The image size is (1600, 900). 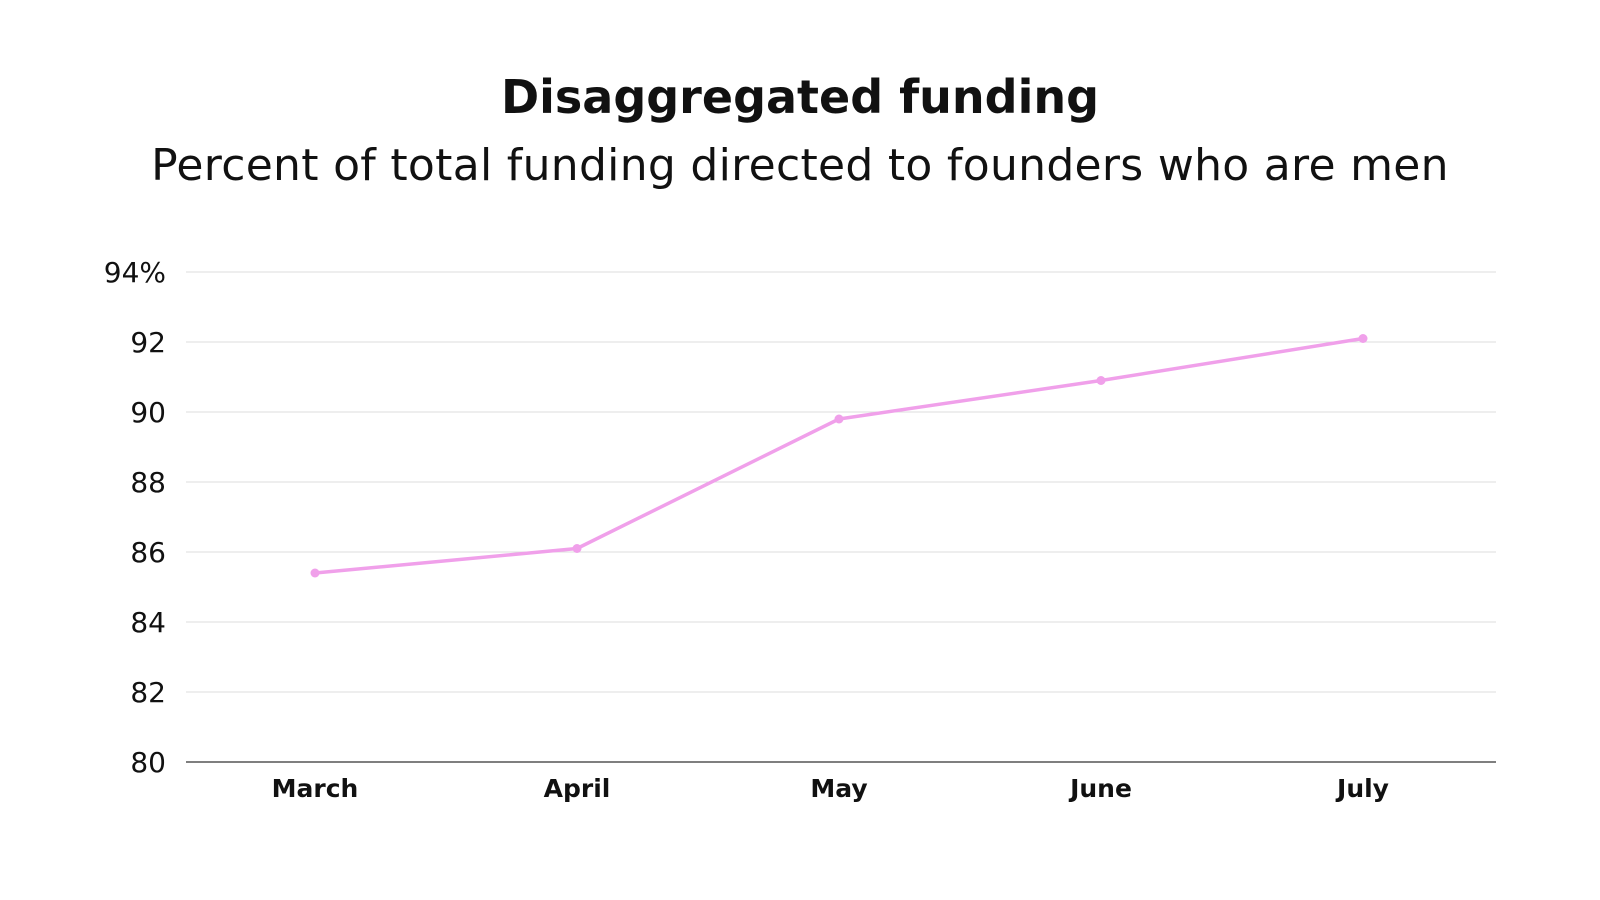 I want to click on y-tick-label: 94%, so click(x=135, y=272).